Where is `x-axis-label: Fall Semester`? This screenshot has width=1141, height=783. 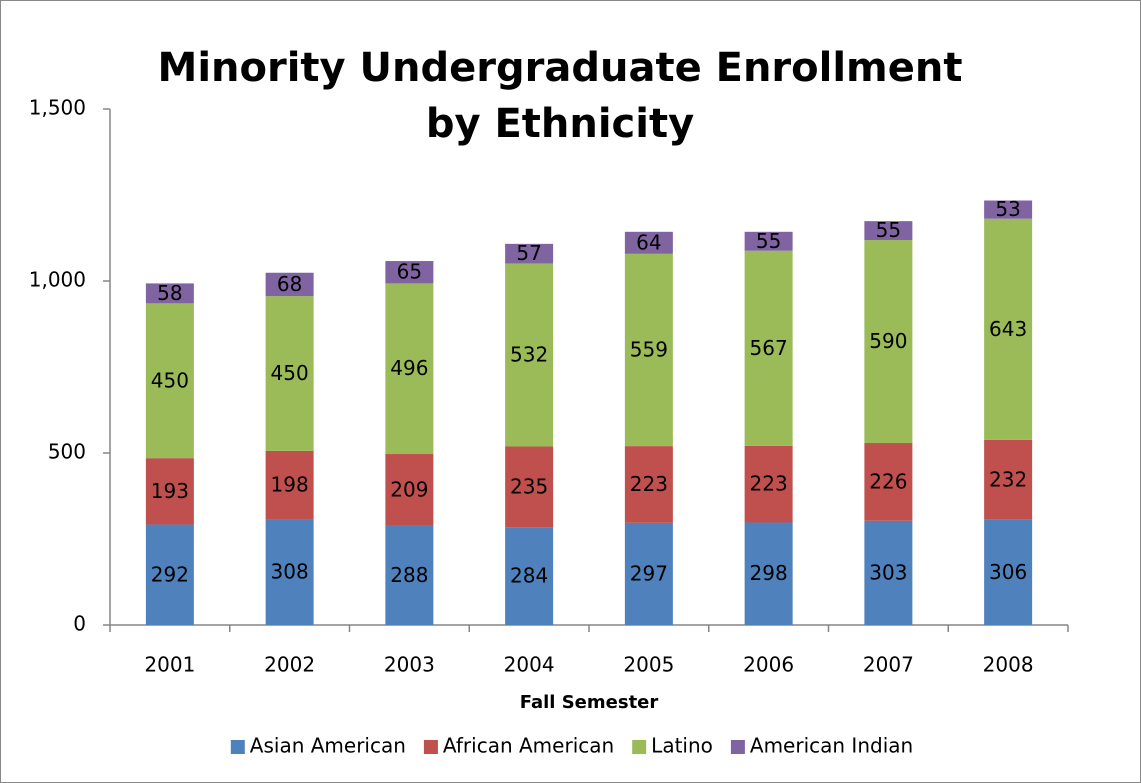 x-axis-label: Fall Semester is located at coordinates (589, 702).